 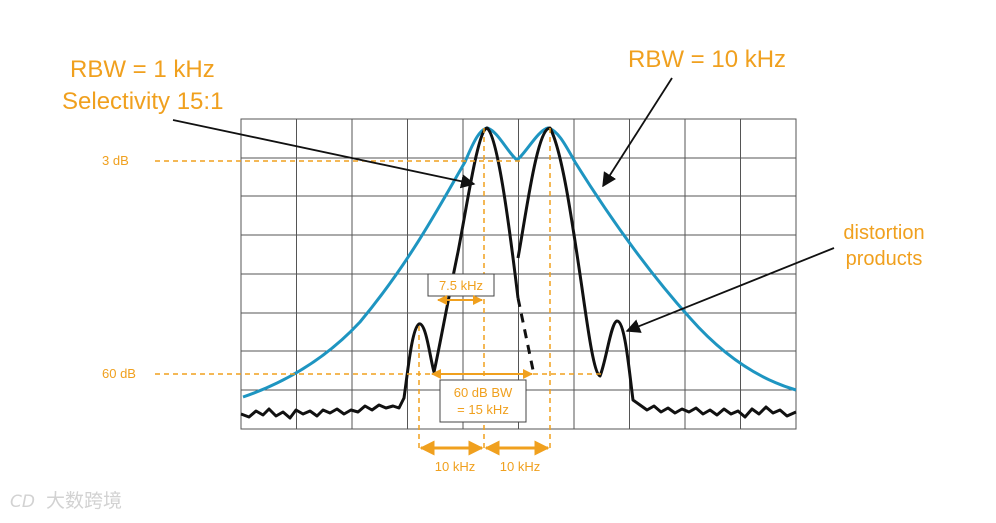 I want to click on narrow-rbw-arrow, so click(x=324, y=154).